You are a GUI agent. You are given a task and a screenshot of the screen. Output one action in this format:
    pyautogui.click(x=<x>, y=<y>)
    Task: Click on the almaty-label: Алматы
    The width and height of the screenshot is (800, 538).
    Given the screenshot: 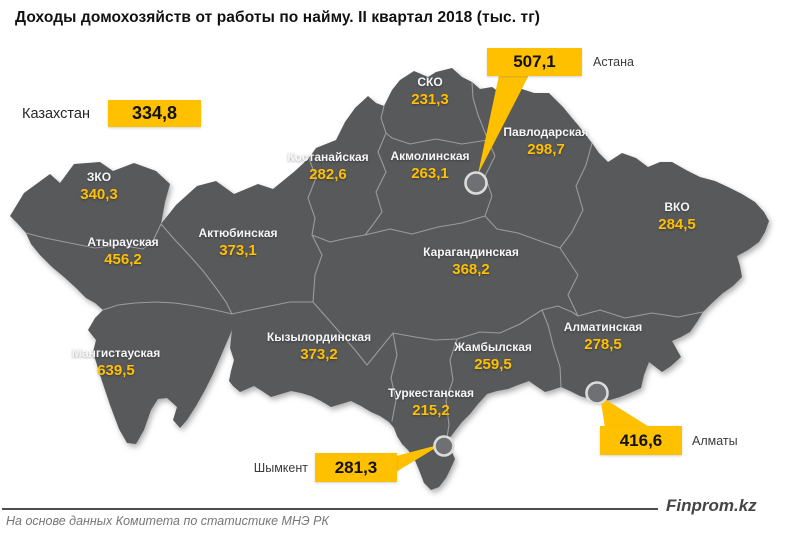 What is the action you would take?
    pyautogui.click(x=715, y=441)
    